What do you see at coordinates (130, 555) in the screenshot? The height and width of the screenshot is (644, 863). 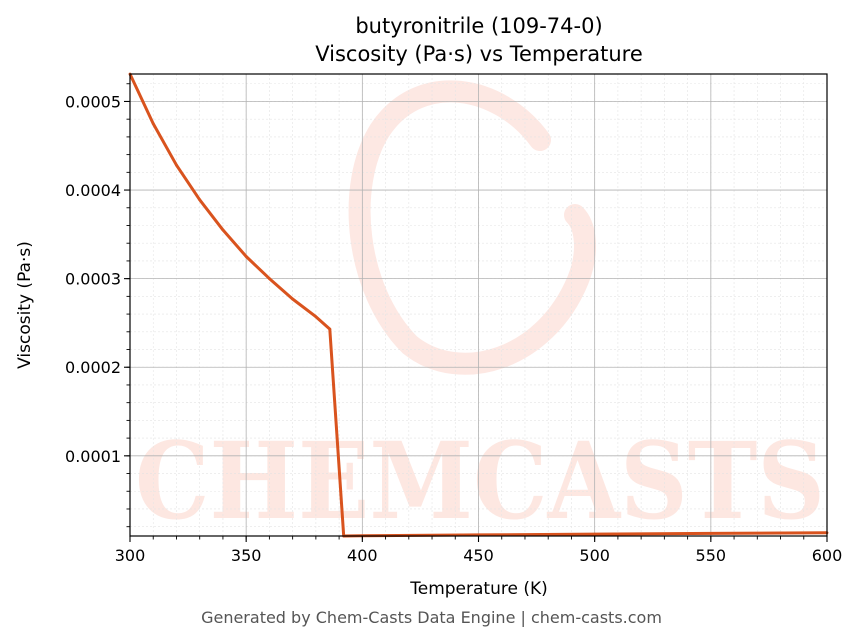 I see `x-tick-label: 300` at bounding box center [130, 555].